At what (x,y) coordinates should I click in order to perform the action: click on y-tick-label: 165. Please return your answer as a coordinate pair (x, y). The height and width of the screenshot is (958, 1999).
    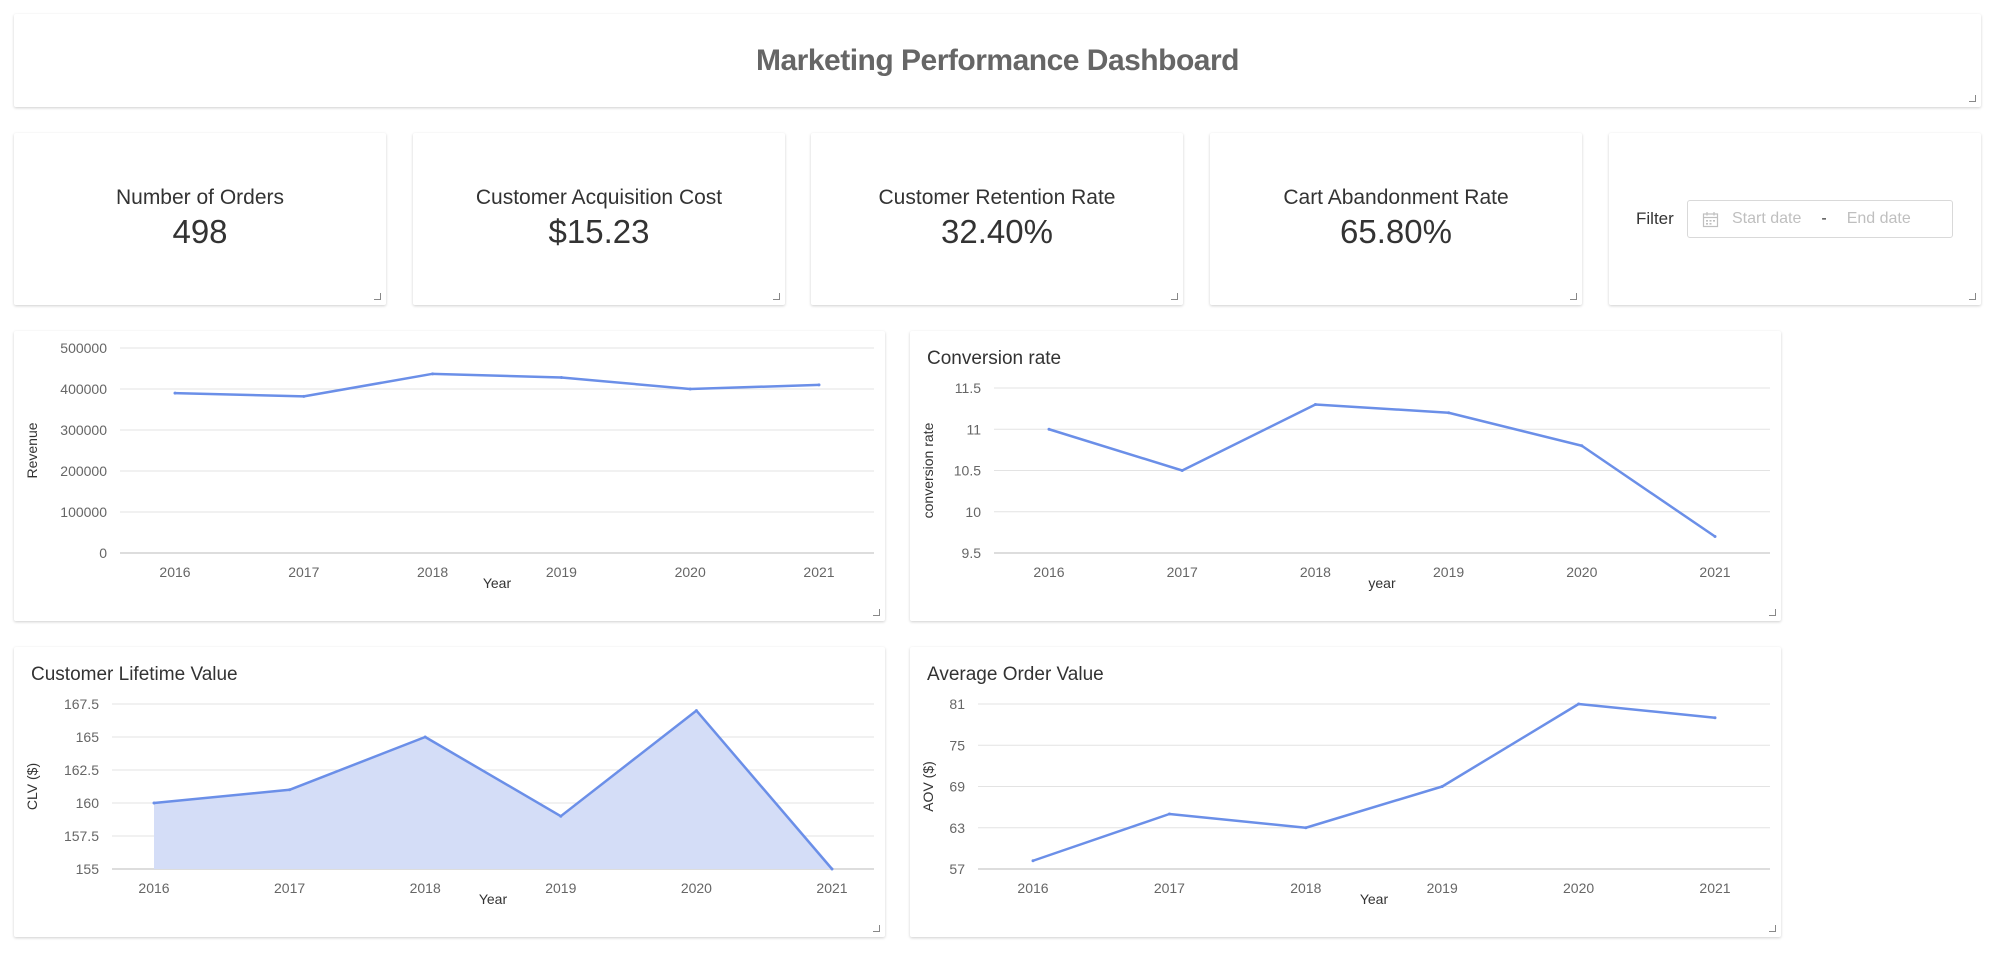
    Looking at the image, I should click on (88, 737).